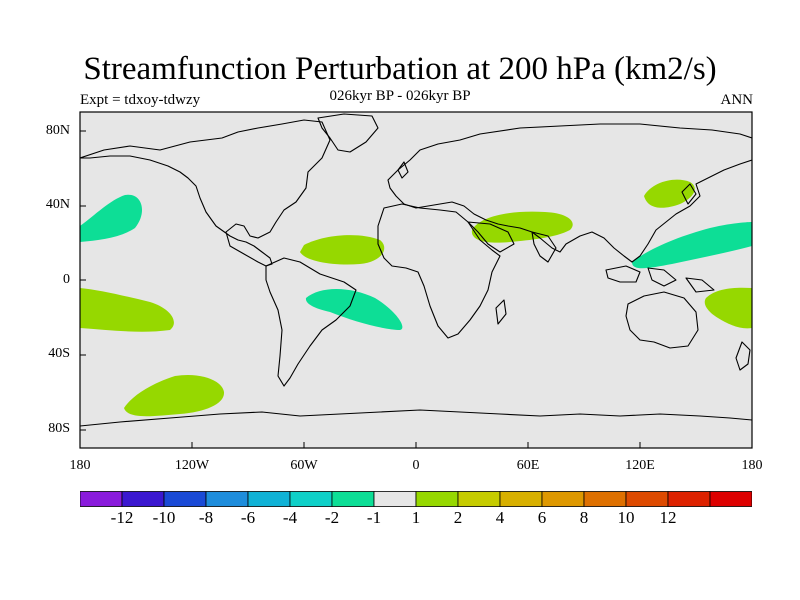 This screenshot has height=600, width=800. What do you see at coordinates (164, 517) in the screenshot?
I see `colorbar-label: -10` at bounding box center [164, 517].